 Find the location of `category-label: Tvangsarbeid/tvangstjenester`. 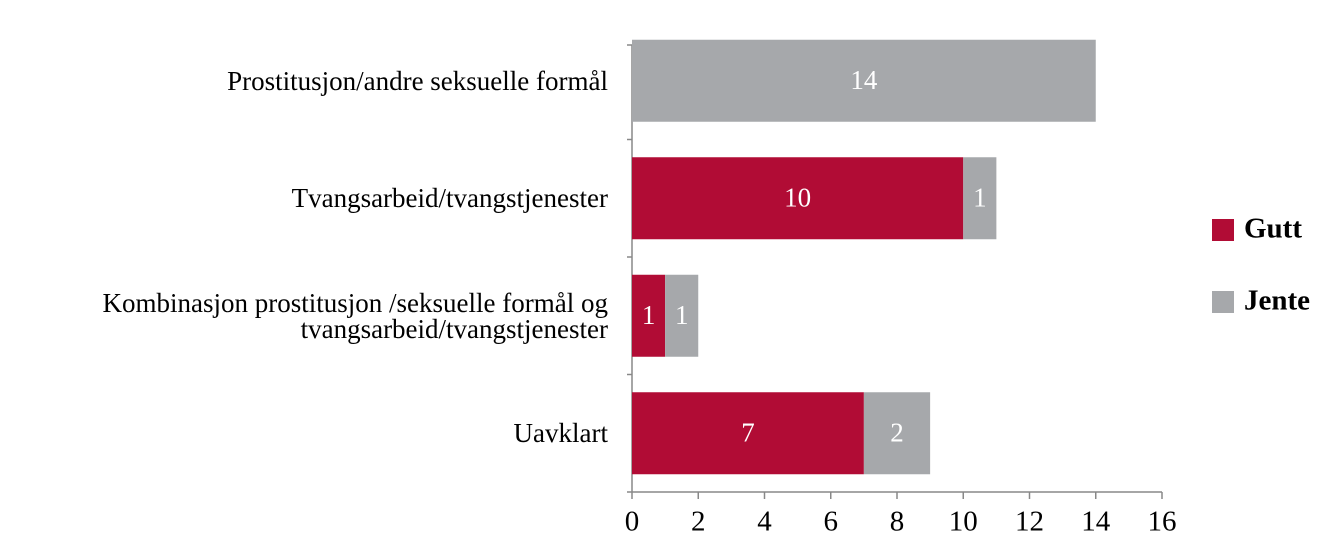

category-label: Tvangsarbeid/tvangstjenester is located at coordinates (449, 198).